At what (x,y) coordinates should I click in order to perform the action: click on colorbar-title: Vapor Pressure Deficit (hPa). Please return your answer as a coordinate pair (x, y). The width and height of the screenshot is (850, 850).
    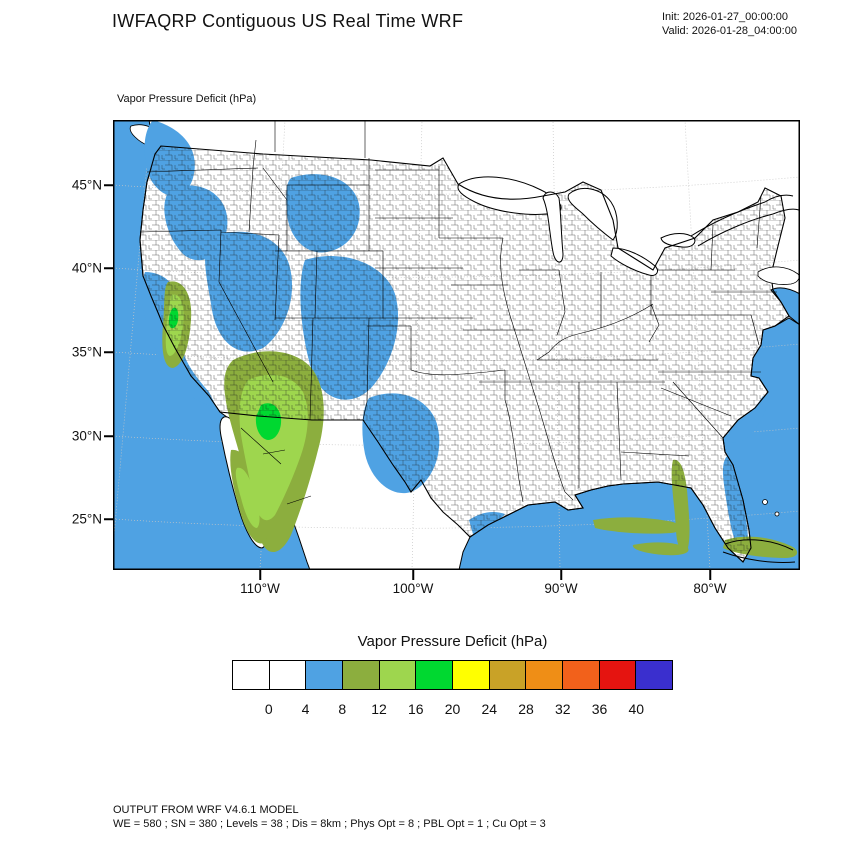
    Looking at the image, I should click on (452, 641).